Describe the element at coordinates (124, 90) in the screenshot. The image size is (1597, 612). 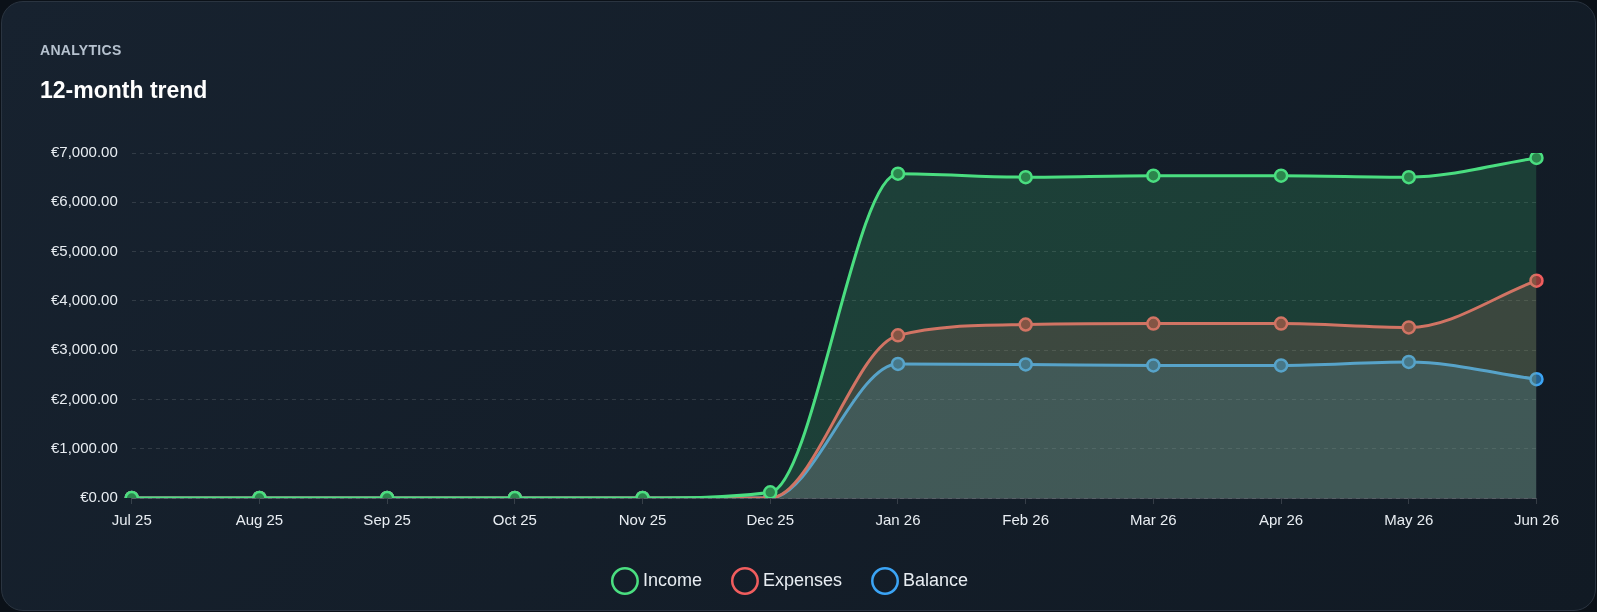
I see `chart-title: 12-month trend` at that location.